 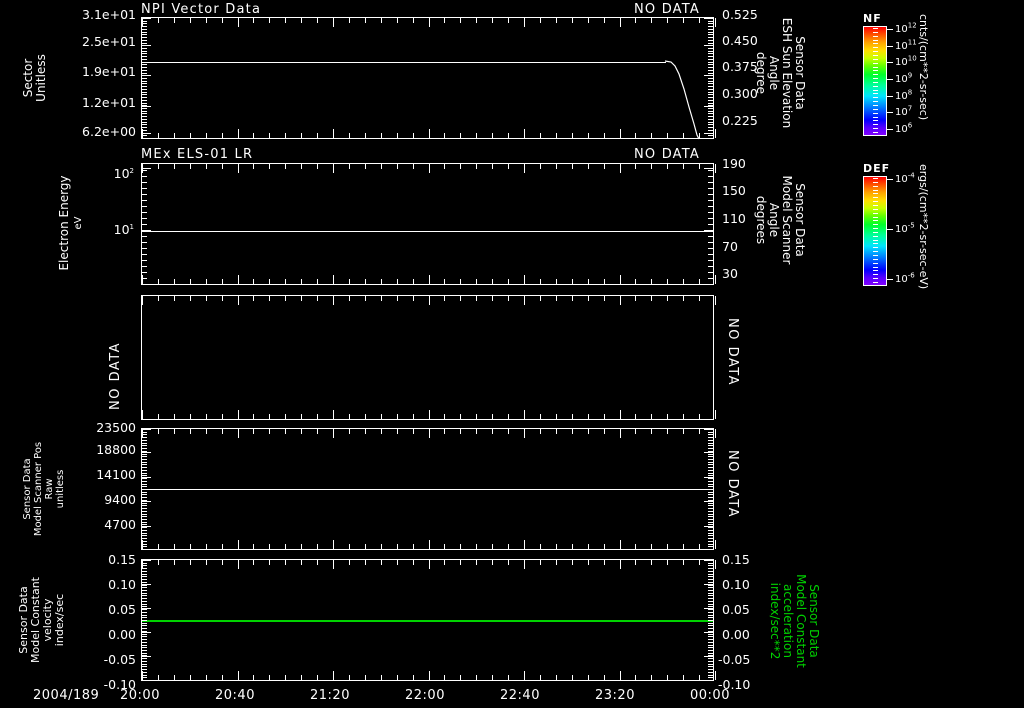 What do you see at coordinates (730, 273) in the screenshot?
I see `panel-2-ytick-right: 30` at bounding box center [730, 273].